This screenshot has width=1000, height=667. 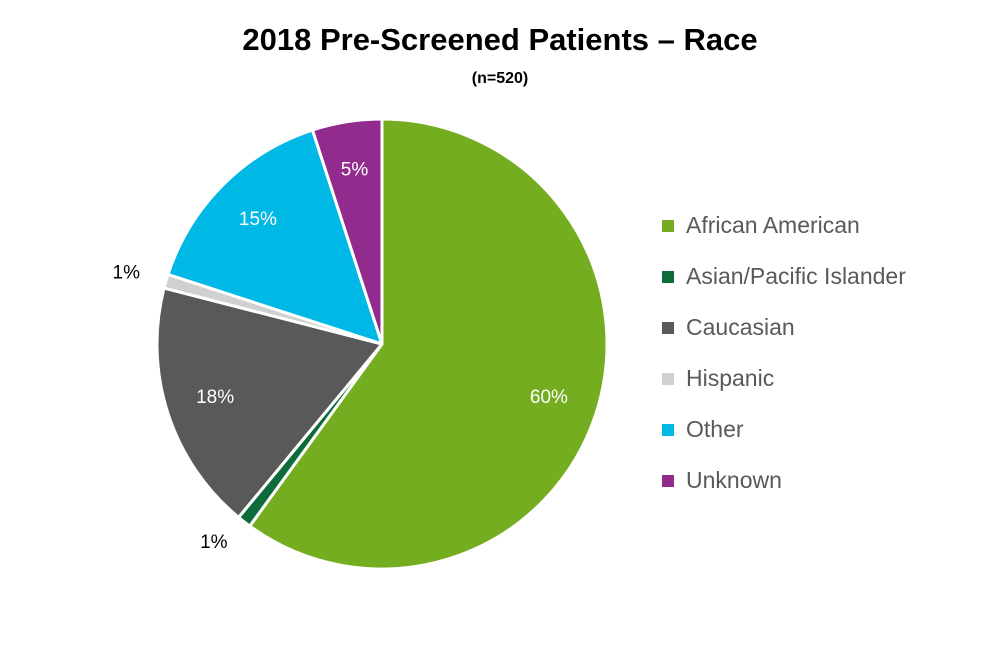 I want to click on legend-item-other: Other, so click(x=784, y=429).